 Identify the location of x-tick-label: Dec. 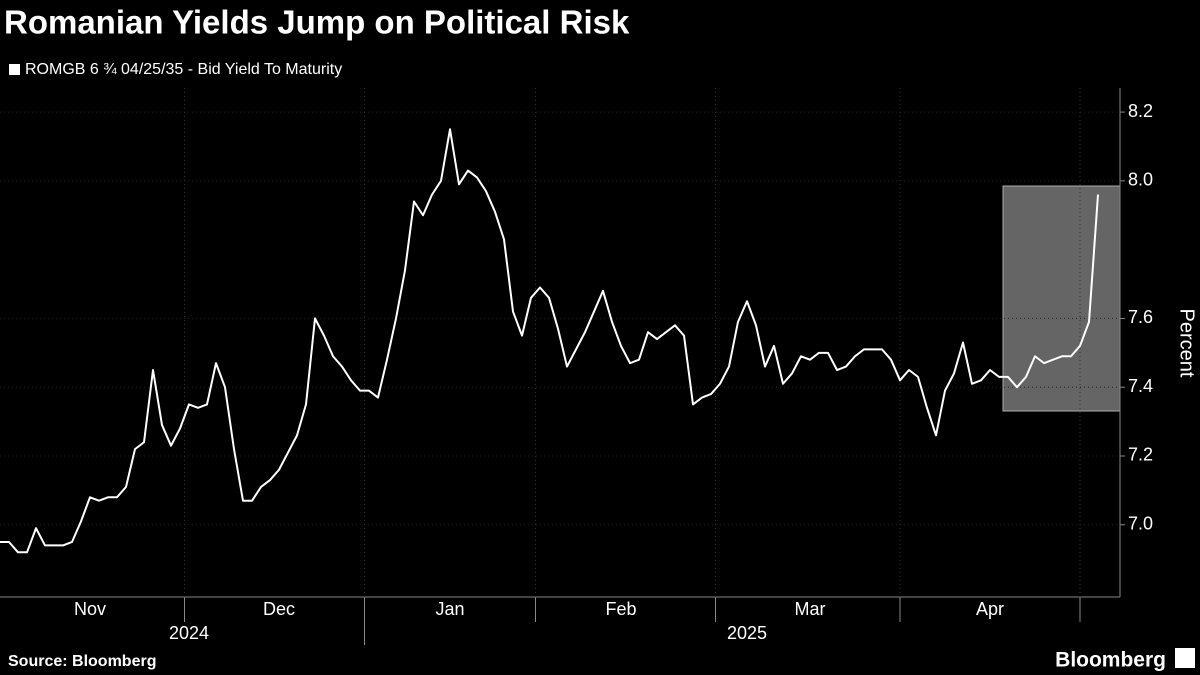
(279, 609).